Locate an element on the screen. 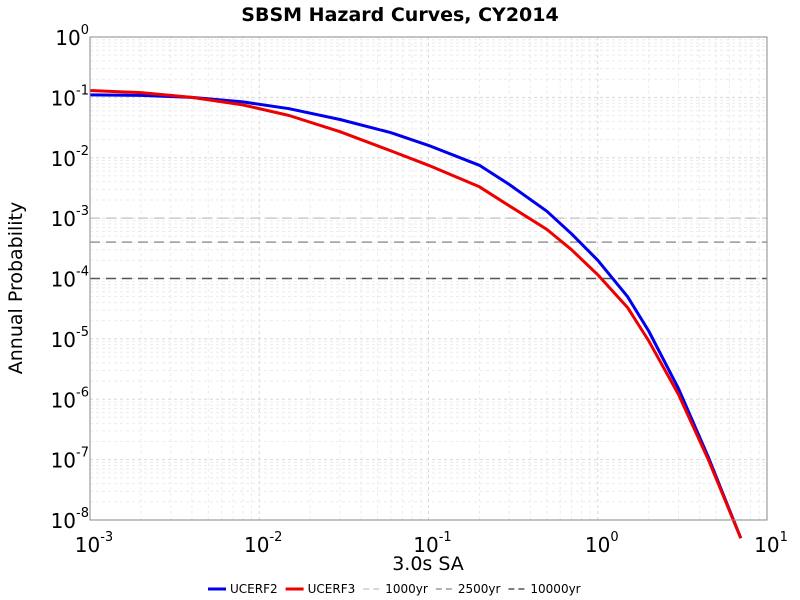 Image resolution: width=800 pixels, height=600 pixels. y-tick-label: 10⁻¹ is located at coordinates (70, 96).